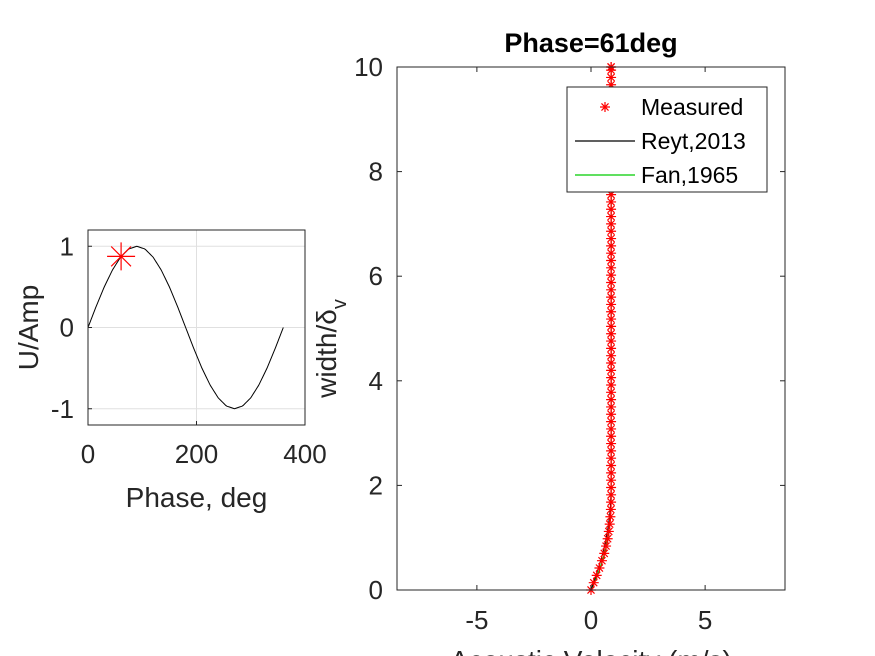 The width and height of the screenshot is (875, 656). What do you see at coordinates (67, 328) in the screenshot?
I see `phase-chart-y-tick-label: 0` at bounding box center [67, 328].